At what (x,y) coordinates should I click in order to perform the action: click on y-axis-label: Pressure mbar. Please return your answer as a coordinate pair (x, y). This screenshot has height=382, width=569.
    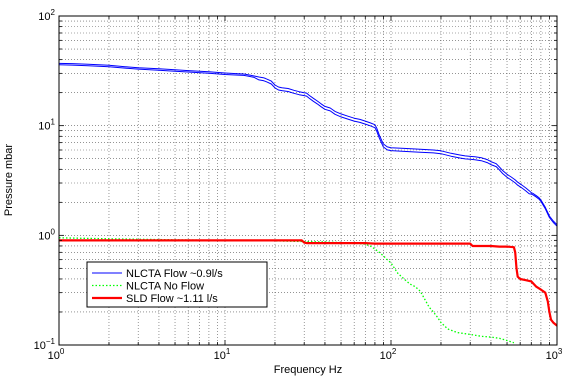
    Looking at the image, I should click on (9, 180).